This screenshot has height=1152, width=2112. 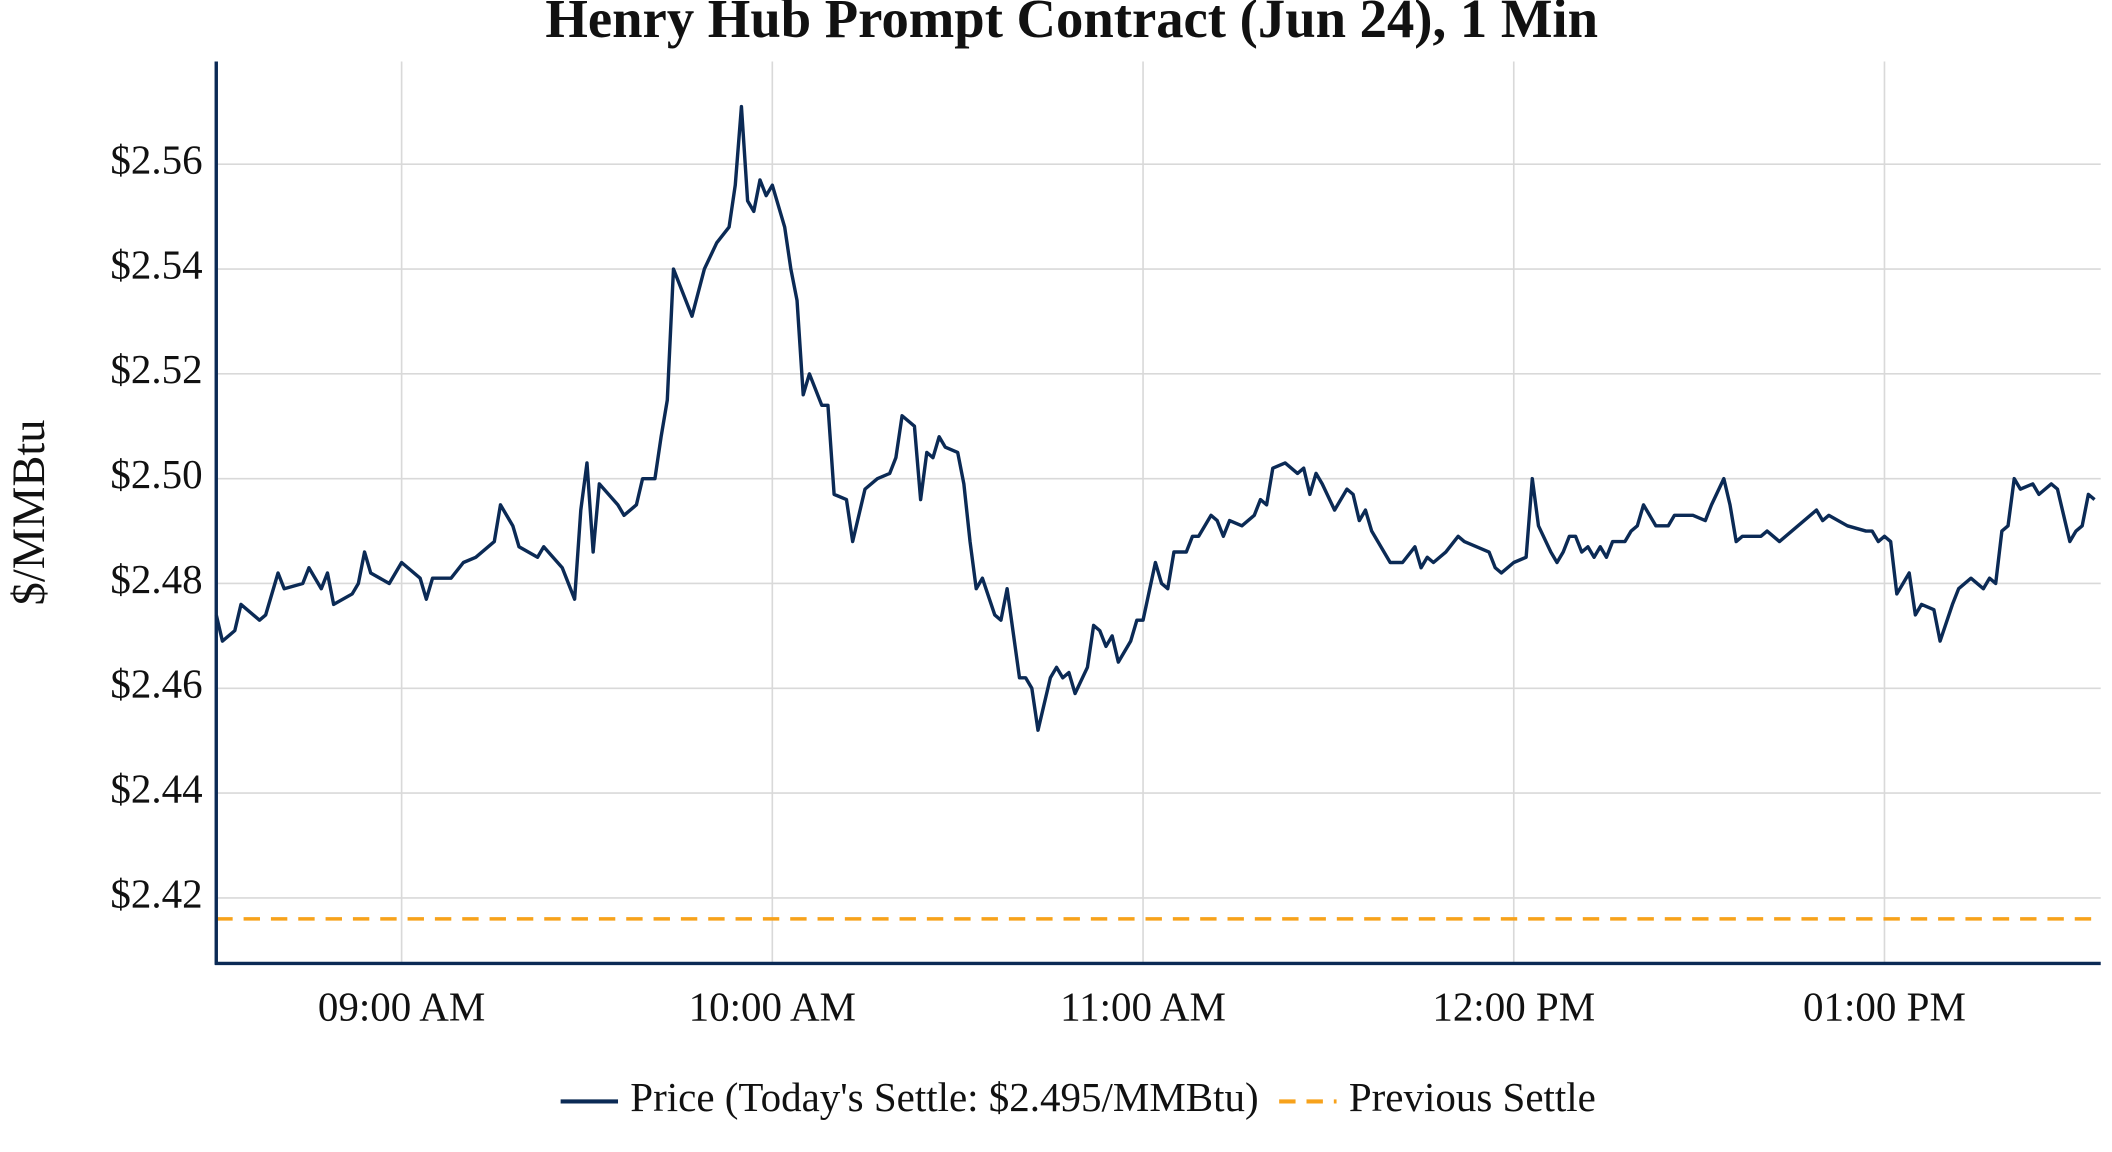 What do you see at coordinates (156, 684) in the screenshot?
I see `y-tick-label: $2.46` at bounding box center [156, 684].